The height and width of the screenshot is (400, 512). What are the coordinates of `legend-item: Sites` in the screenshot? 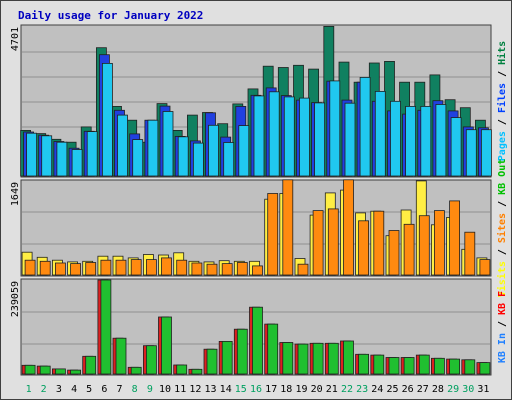 It's located at (502, 228).